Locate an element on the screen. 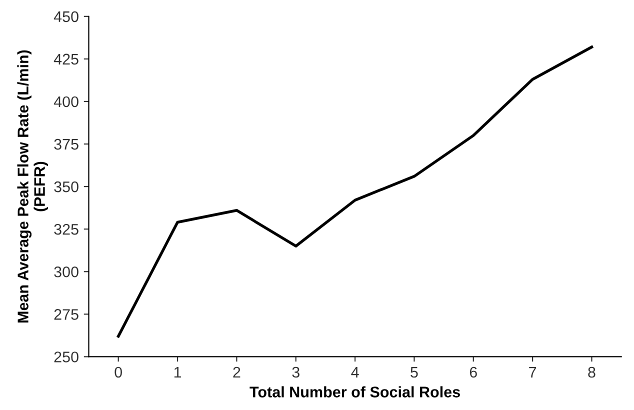 This screenshot has width=634, height=410. y-tick-label: 350 is located at coordinates (66, 186).